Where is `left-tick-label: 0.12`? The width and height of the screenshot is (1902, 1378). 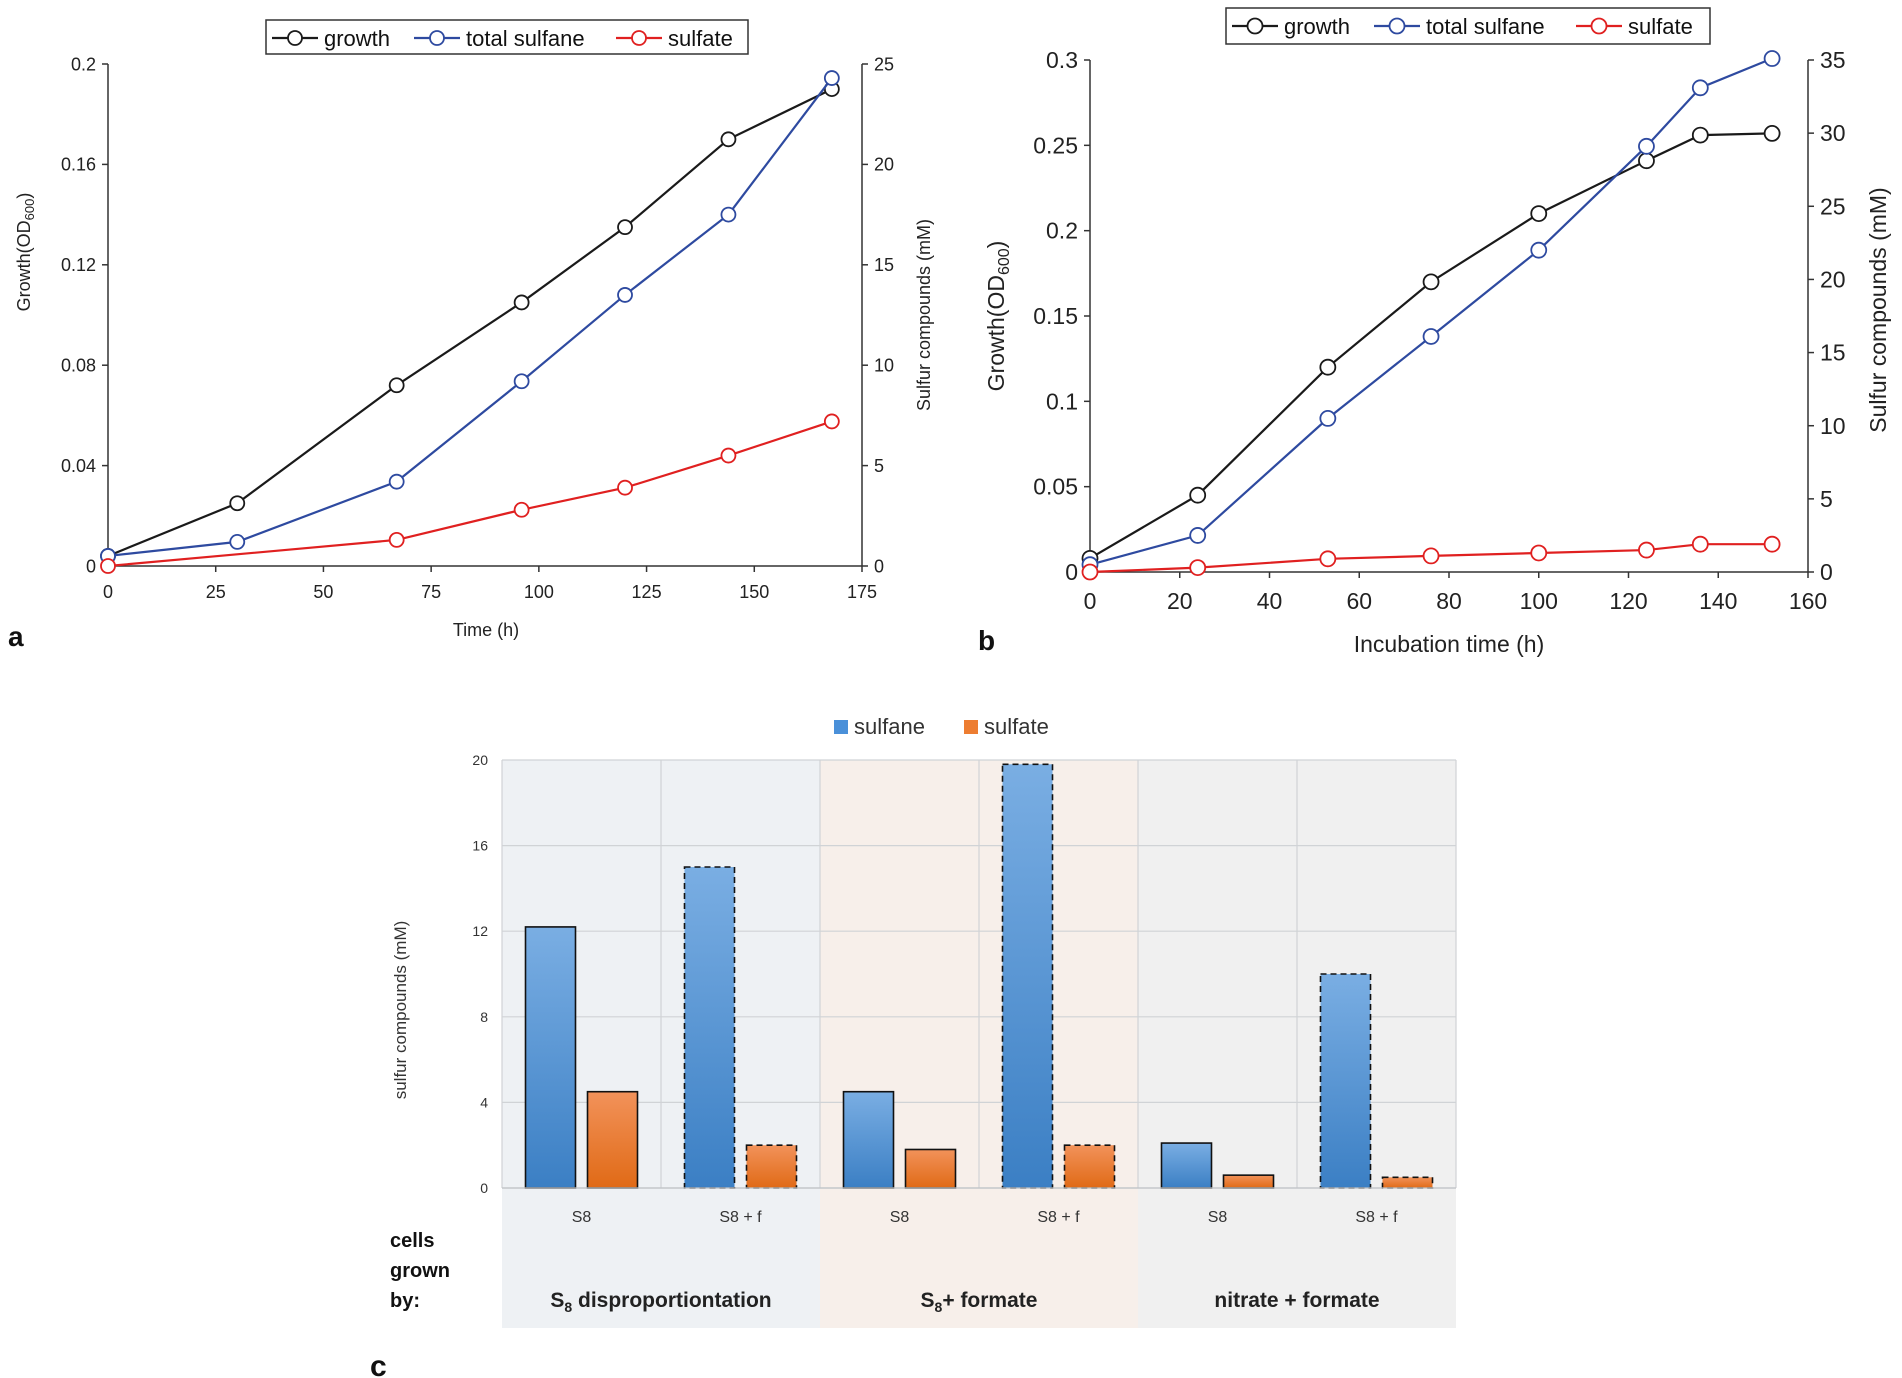 left-tick-label: 0.12 is located at coordinates (78, 265).